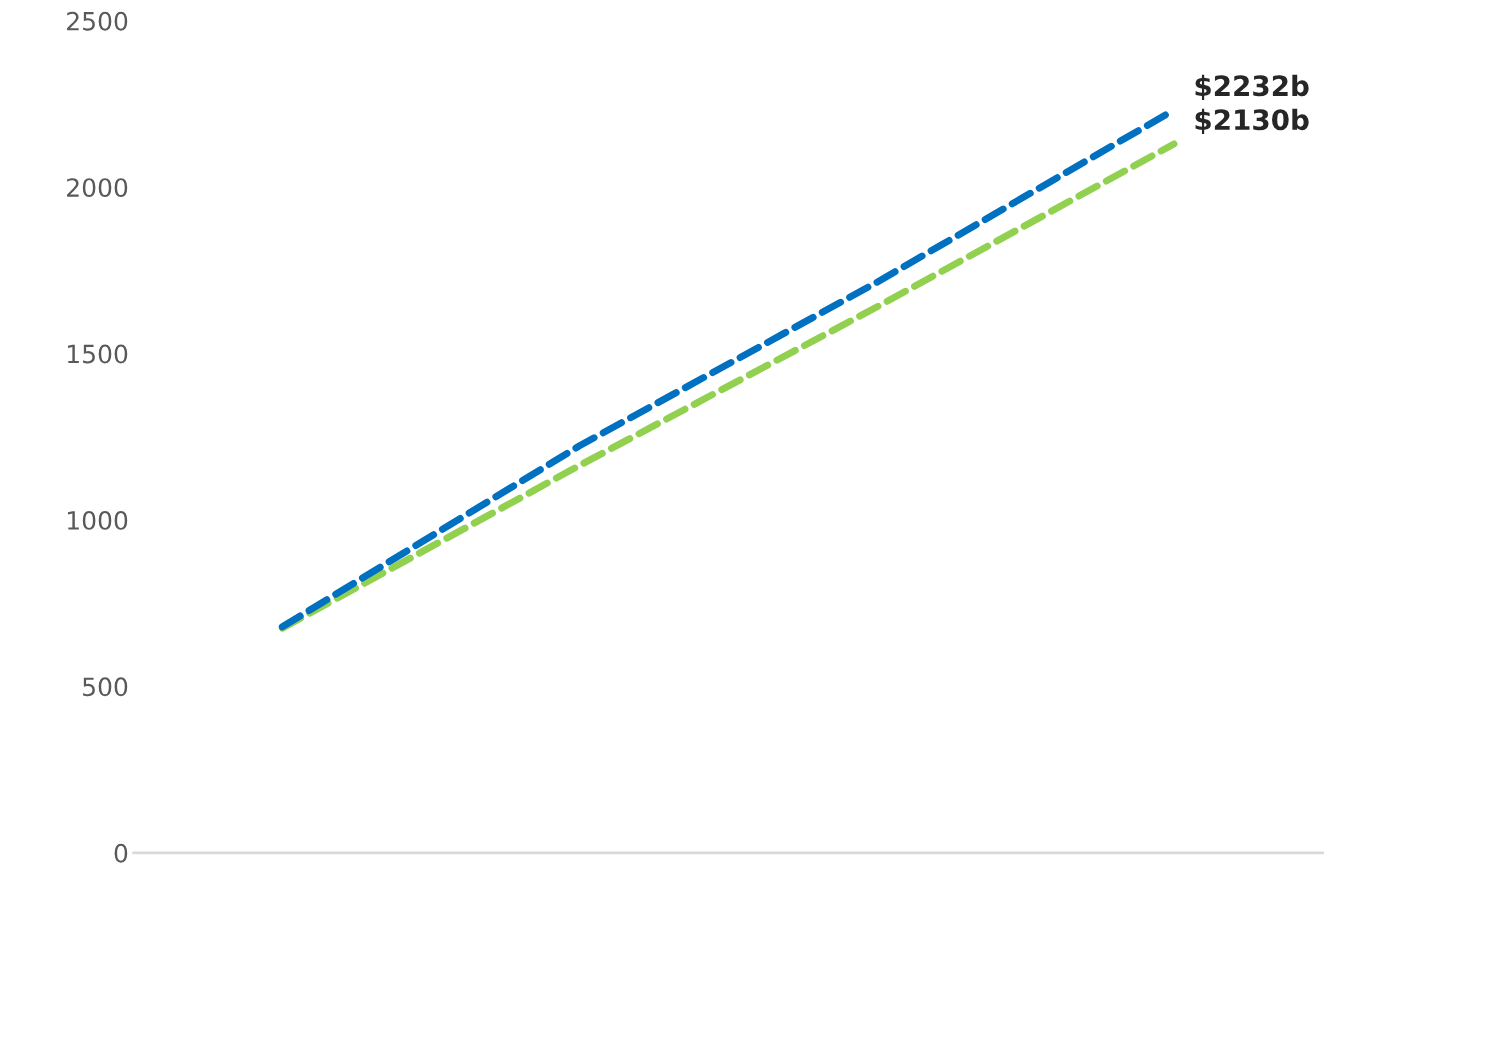  Describe the element at coordinates (1252, 87) in the screenshot. I see `data-label: $2232b` at that location.